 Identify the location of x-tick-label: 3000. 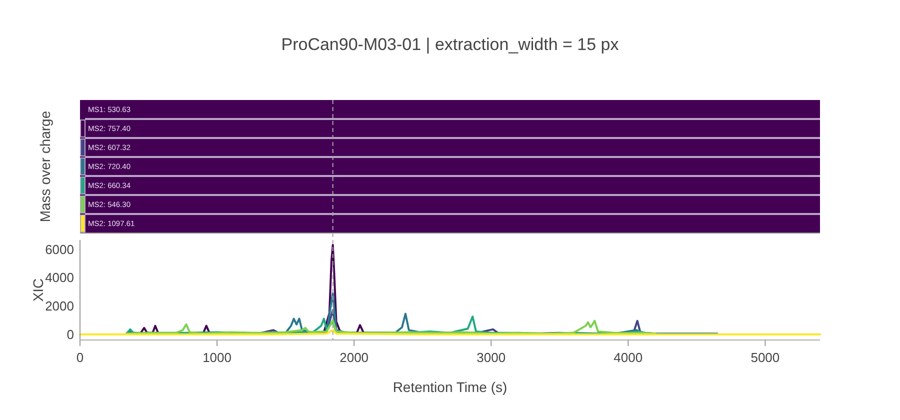
(491, 357).